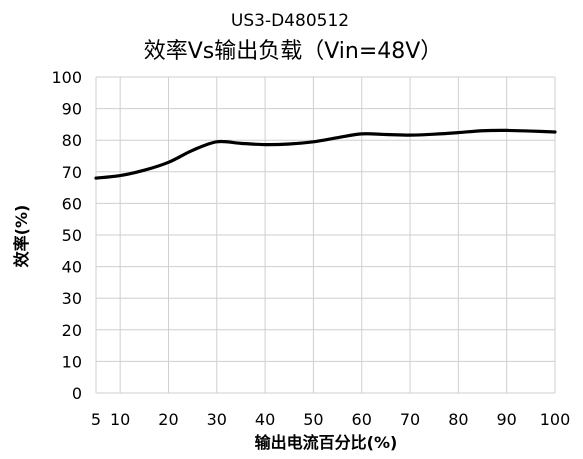 The height and width of the screenshot is (459, 583). I want to click on y-axis-label: 效率(%), so click(21, 236).